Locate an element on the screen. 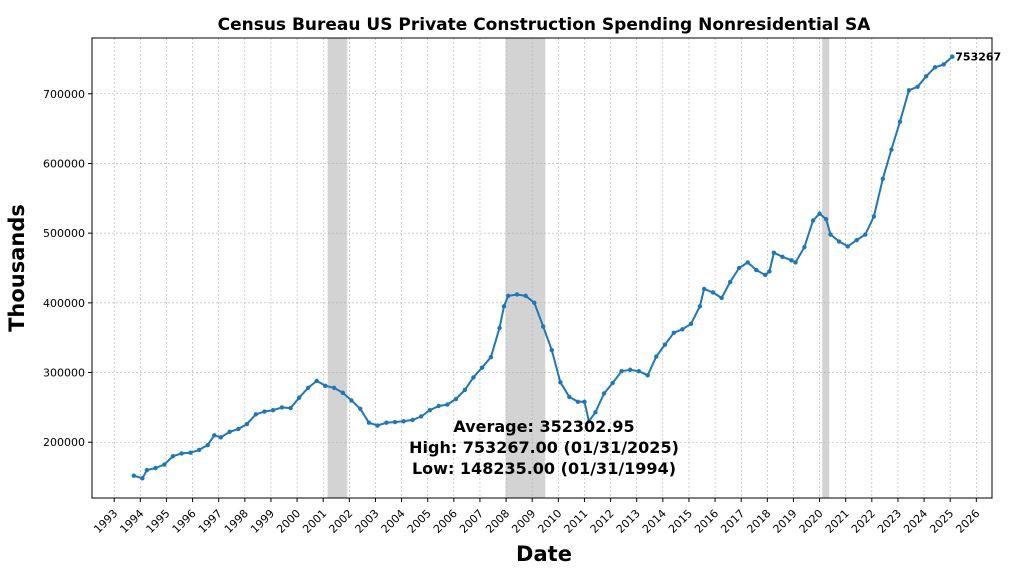 The image size is (1024, 585). y-tick-label: 500000 is located at coordinates (64, 233).